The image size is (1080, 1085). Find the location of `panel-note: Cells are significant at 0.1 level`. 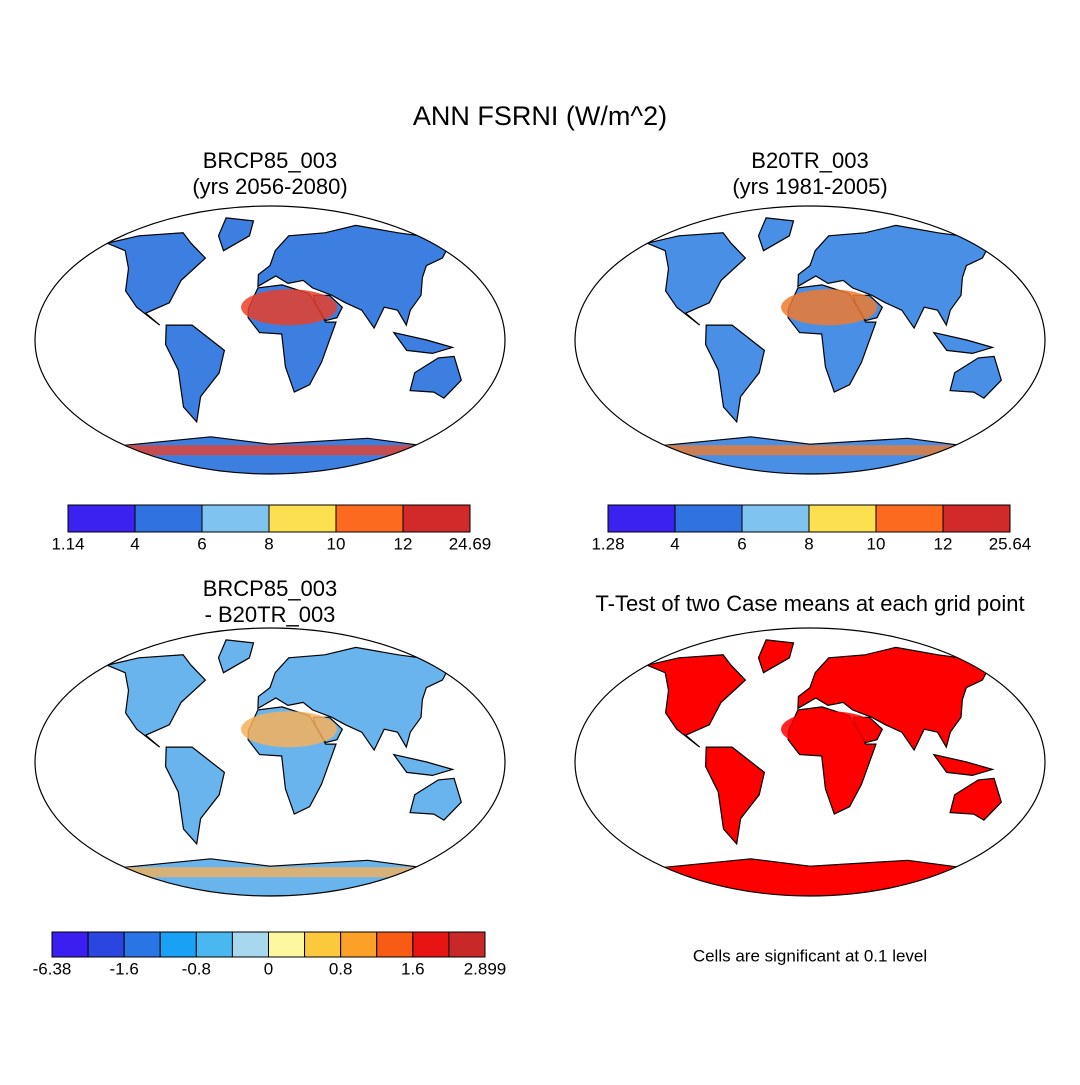

panel-note: Cells are significant at 0.1 level is located at coordinates (810, 955).